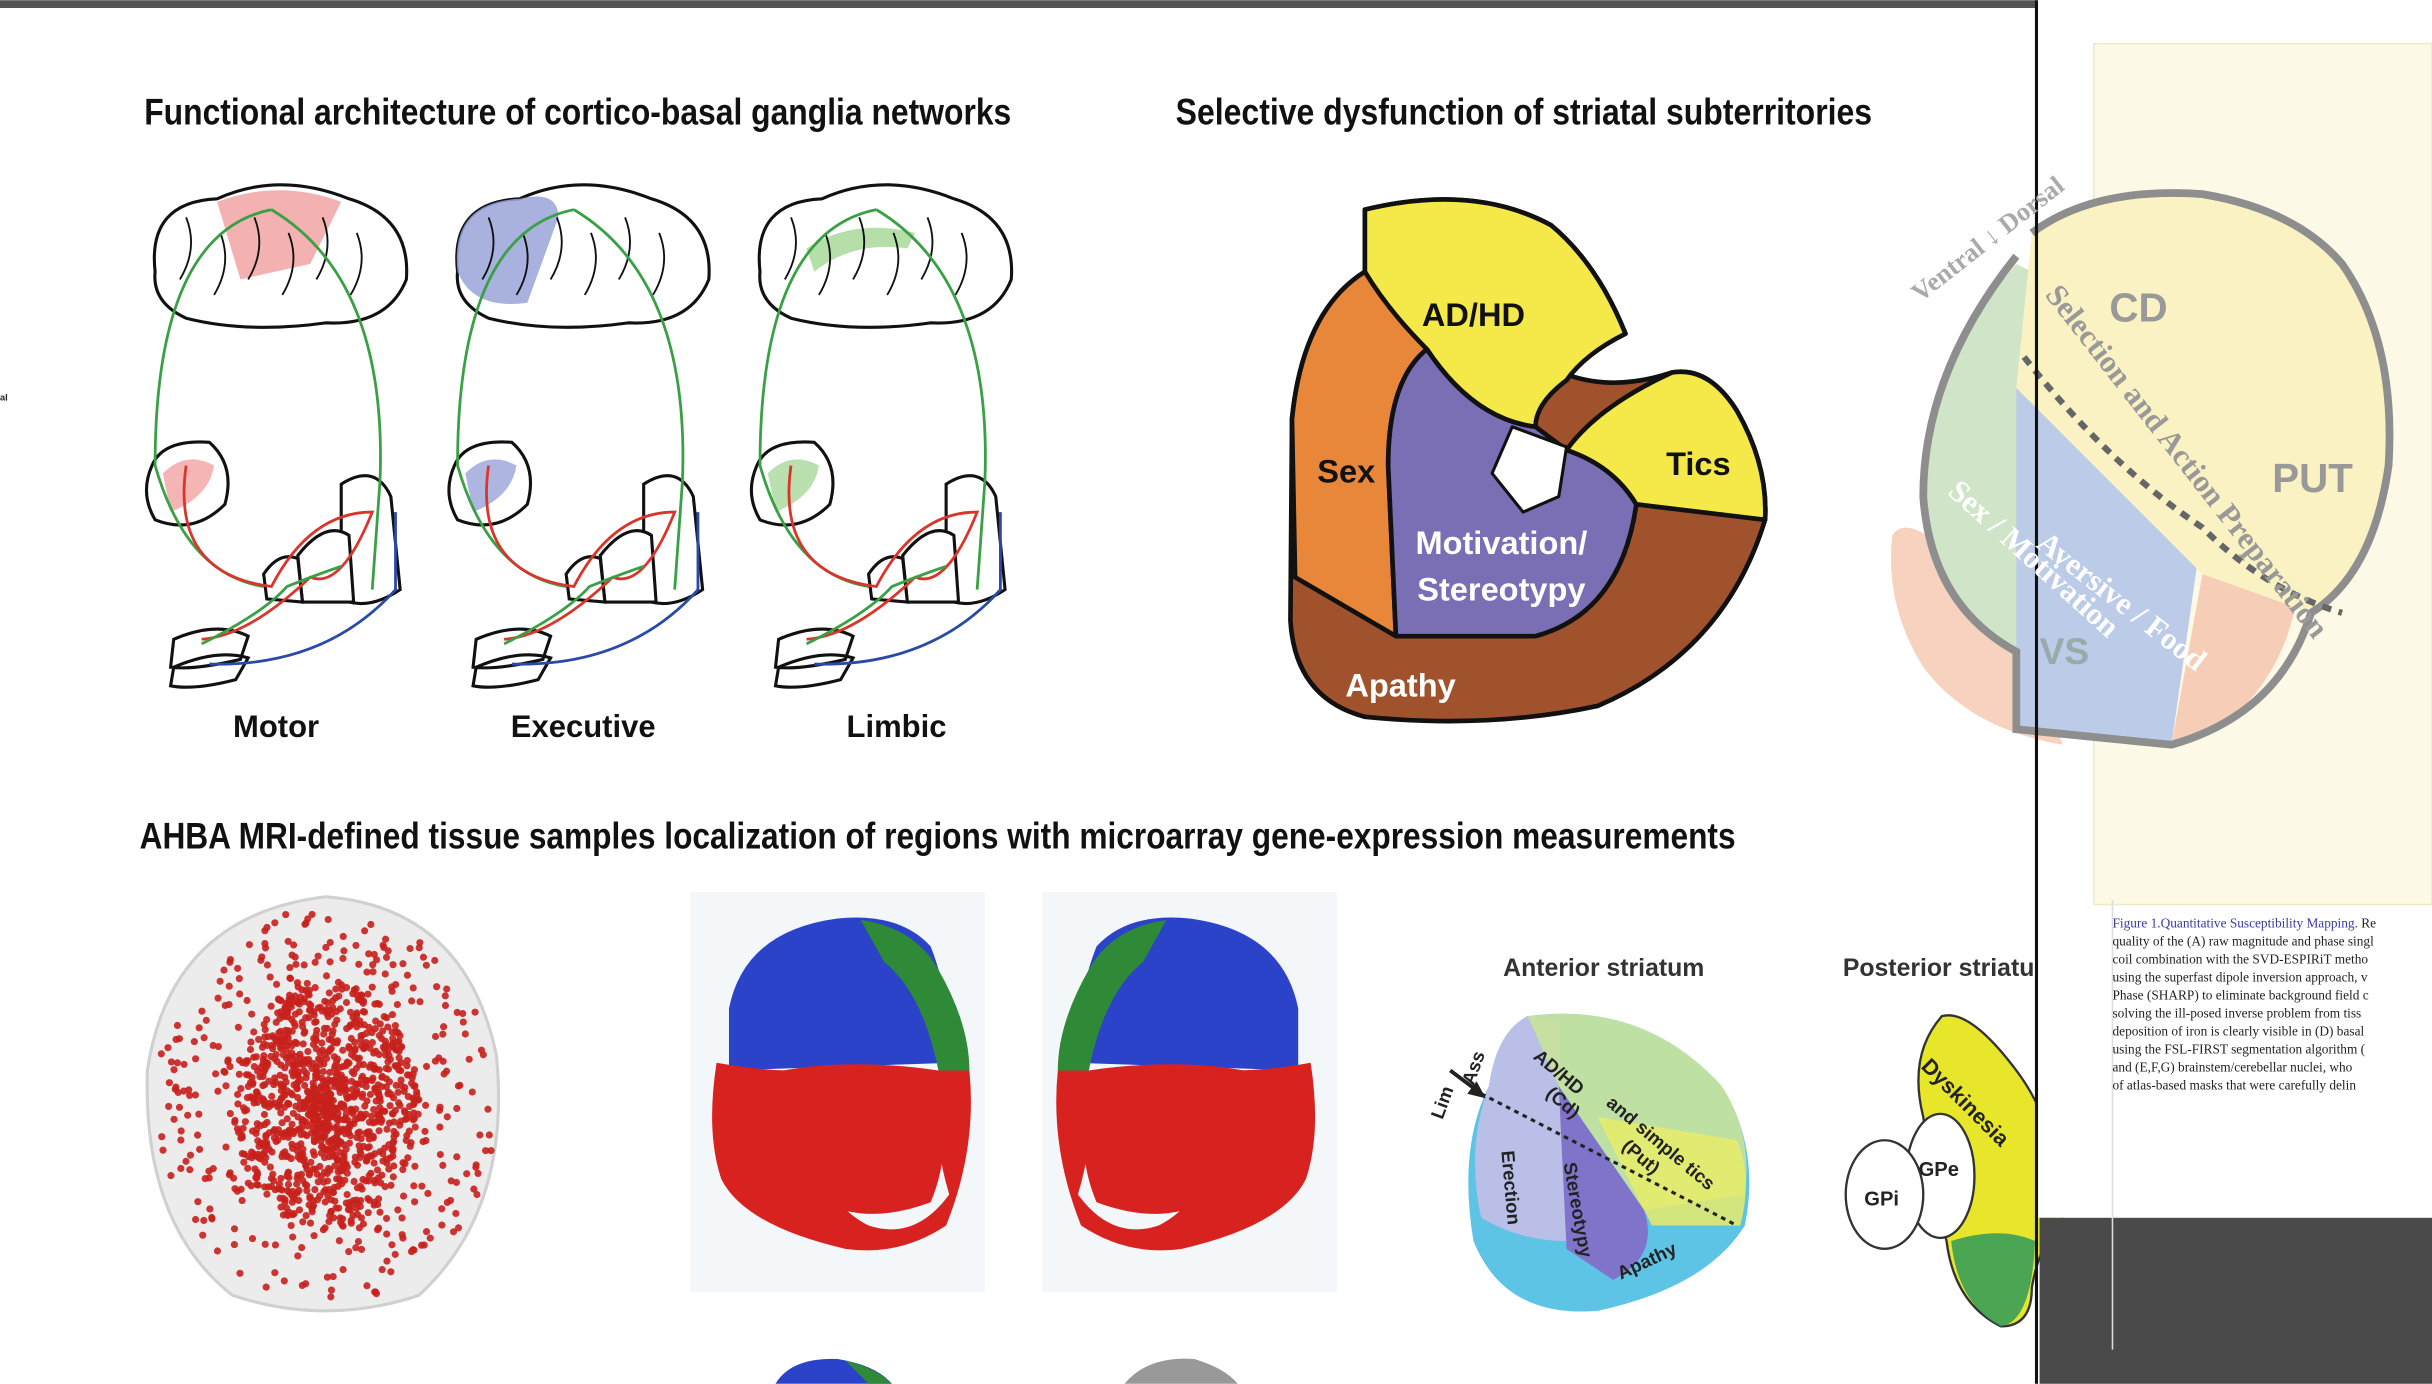  I want to click on nucleus, so click(283, 579).